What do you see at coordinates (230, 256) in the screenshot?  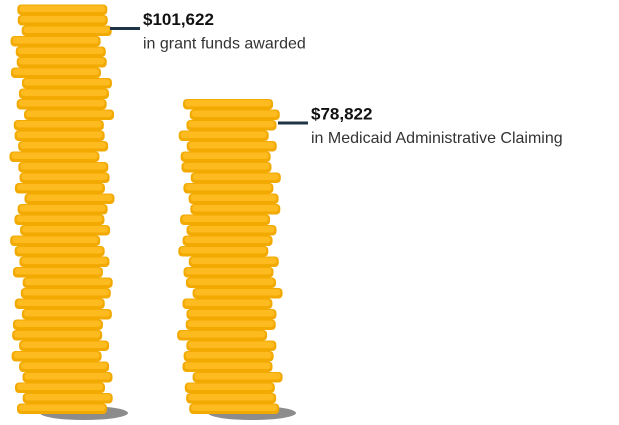 I see `coin-stack` at bounding box center [230, 256].